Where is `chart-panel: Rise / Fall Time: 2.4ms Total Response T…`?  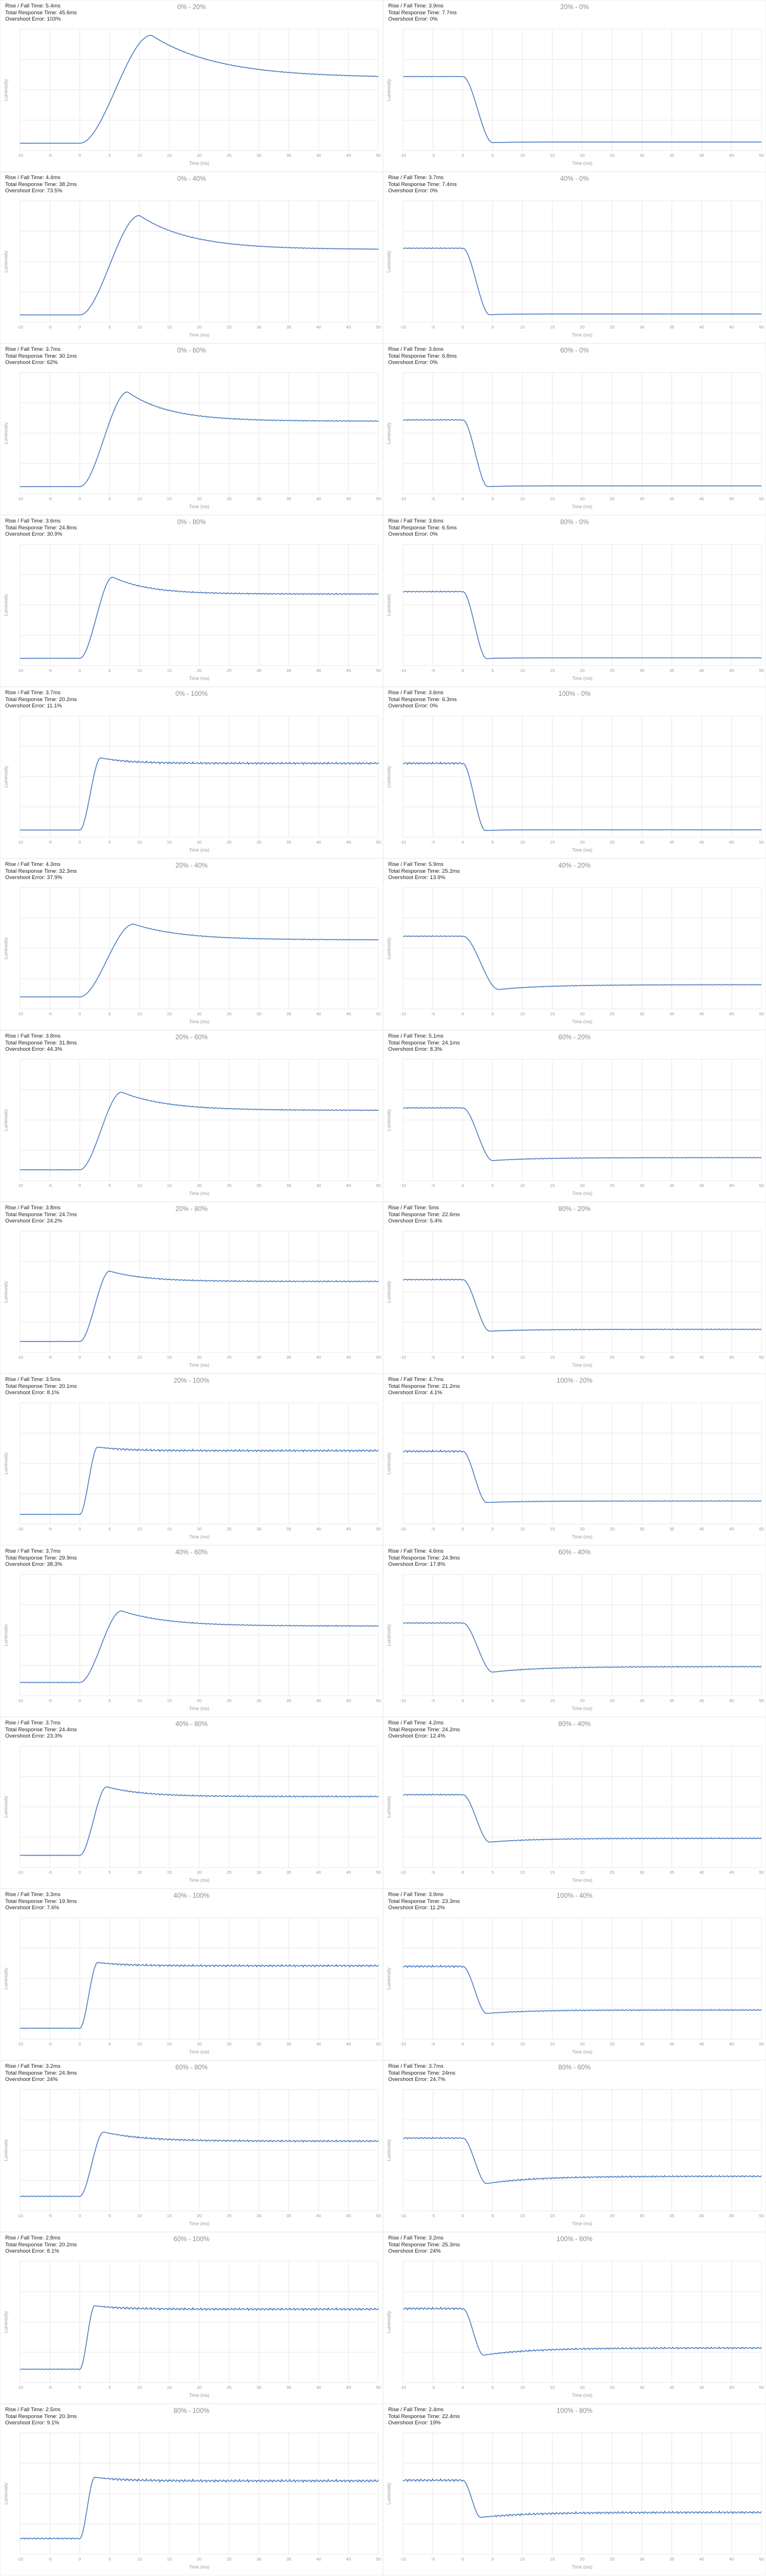
chart-panel: Rise / Fall Time: 2.4ms Total Response T… is located at coordinates (574, 2489).